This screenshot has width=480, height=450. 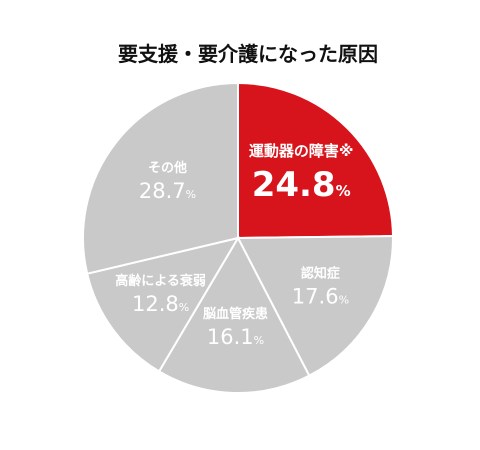 I want to click on slice-label-2: 脳血管疾患, so click(x=235, y=314).